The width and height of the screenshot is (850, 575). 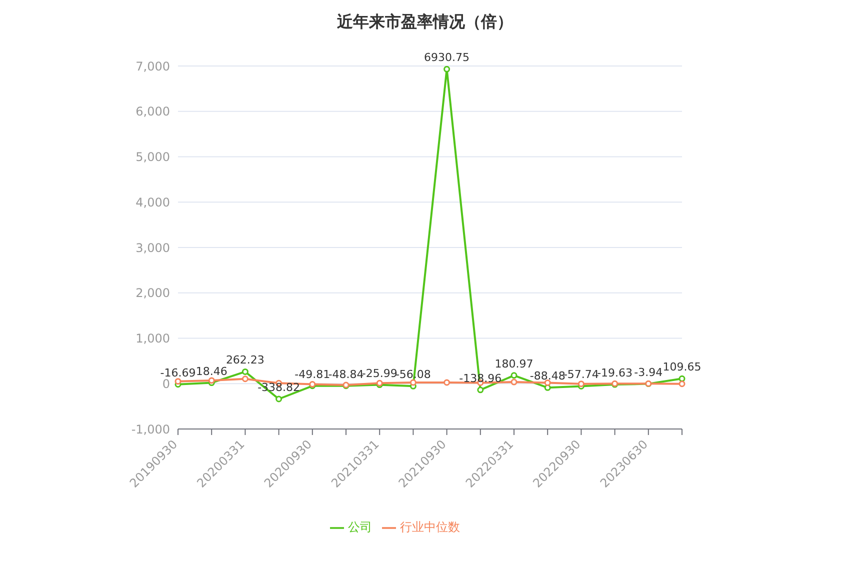 I want to click on data-label: 109.65, so click(x=682, y=367).